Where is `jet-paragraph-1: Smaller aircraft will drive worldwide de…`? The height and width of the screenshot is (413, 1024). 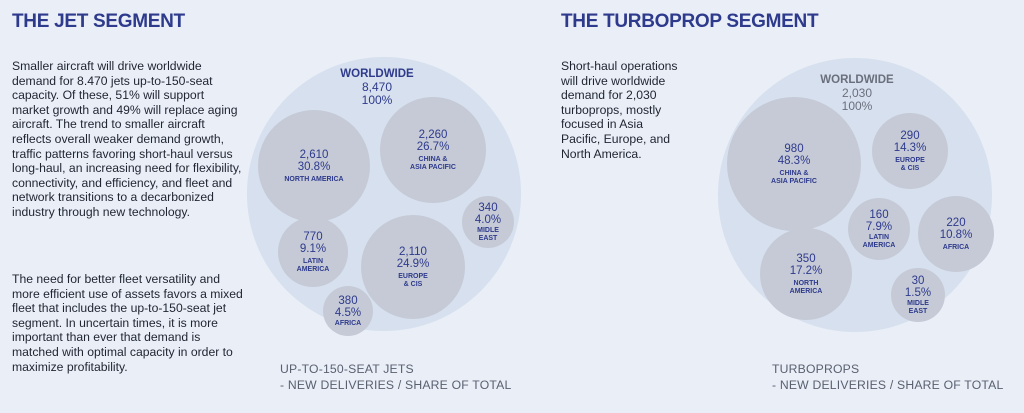 jet-paragraph-1: Smaller aircraft will drive worldwide de… is located at coordinates (127, 139).